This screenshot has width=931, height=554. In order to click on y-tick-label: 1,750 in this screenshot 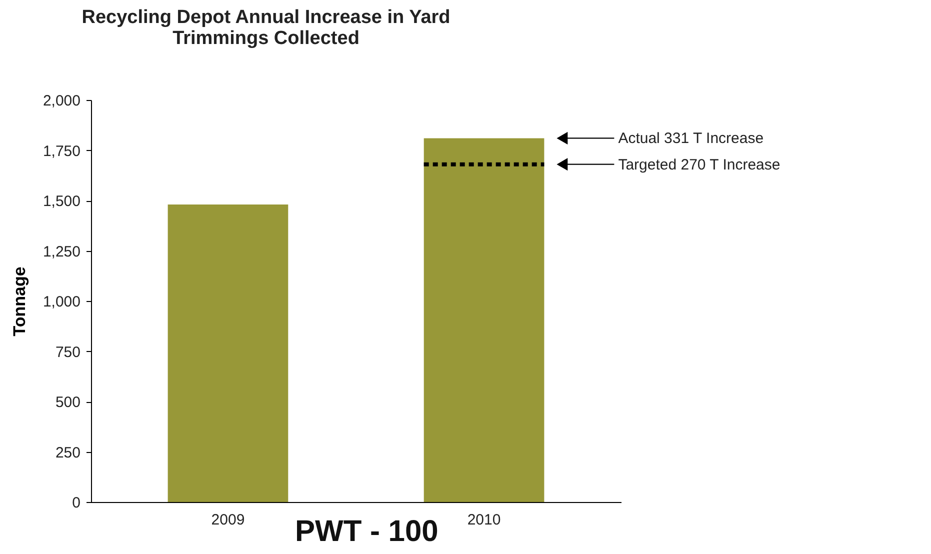, I will do `click(61, 151)`.